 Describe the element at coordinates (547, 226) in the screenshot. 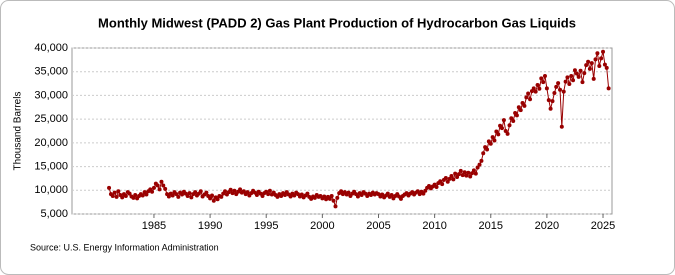

I see `x-tick-label: 2020` at that location.